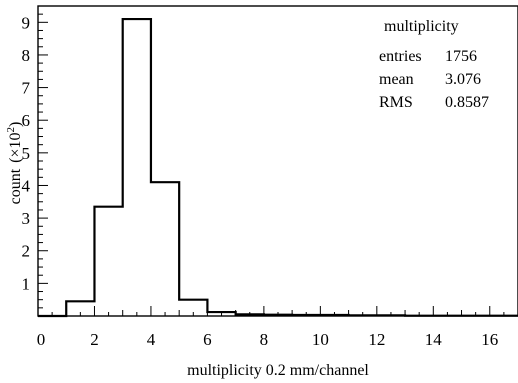  Describe the element at coordinates (15, 124) in the screenshot. I see `y-axis-label-close: )` at that location.